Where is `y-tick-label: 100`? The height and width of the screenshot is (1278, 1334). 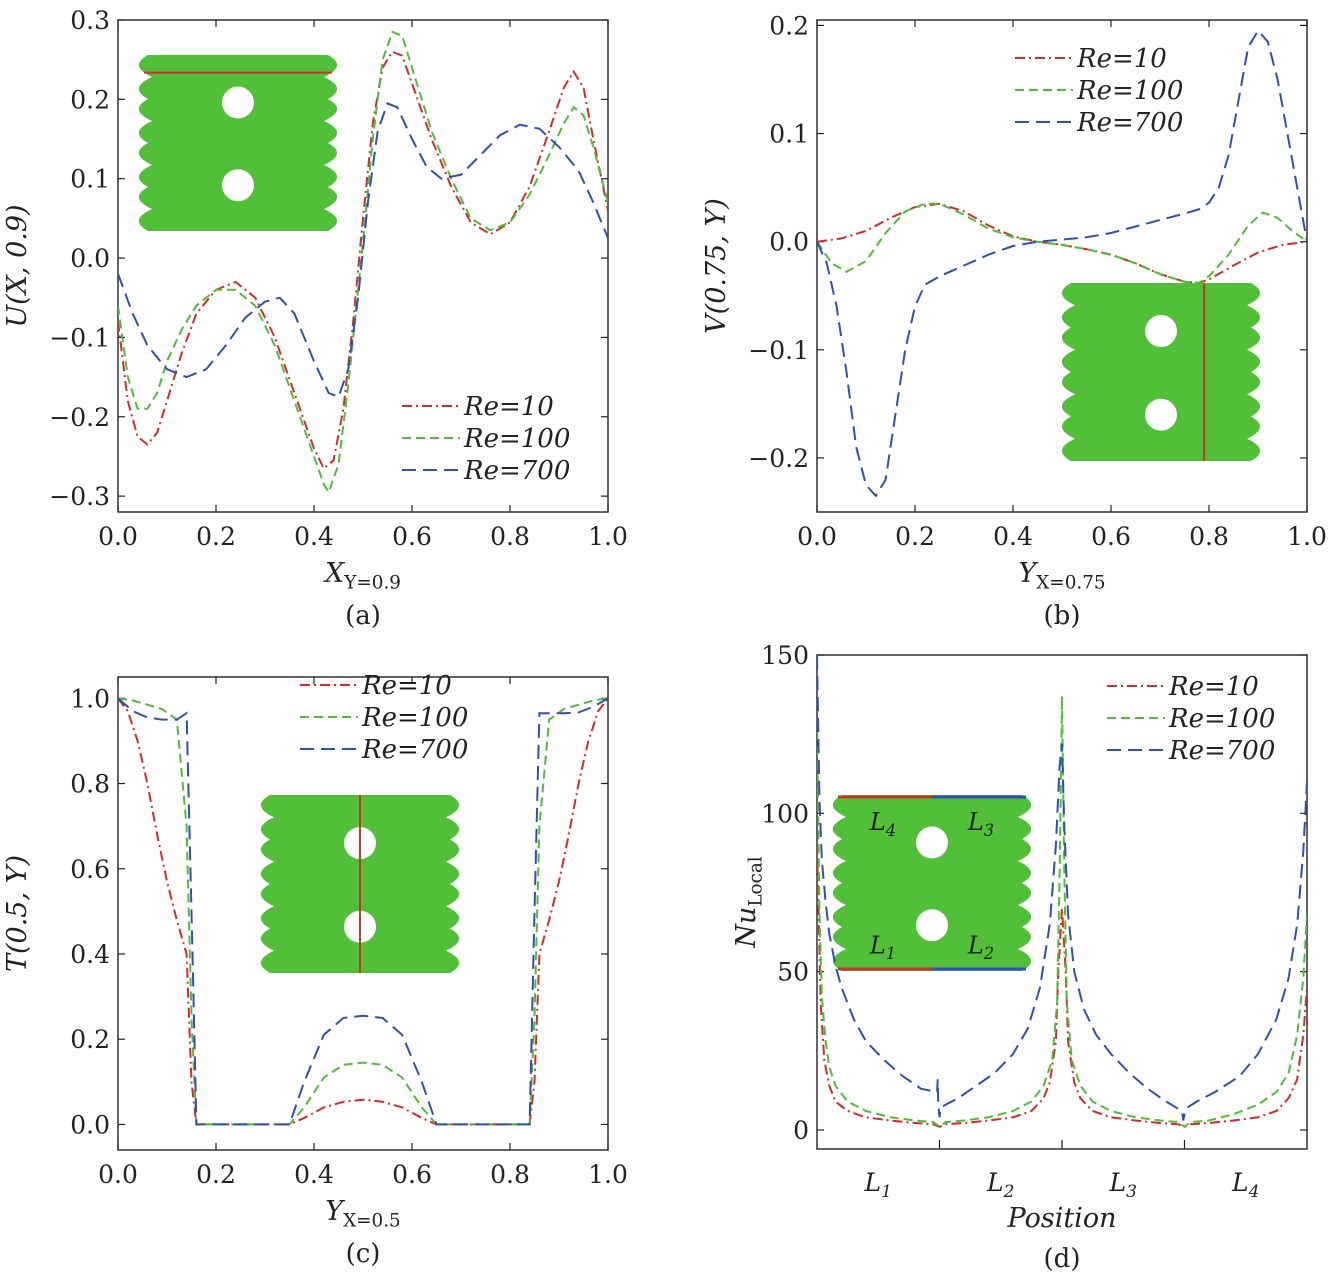
y-tick-label: 100 is located at coordinates (785, 813).